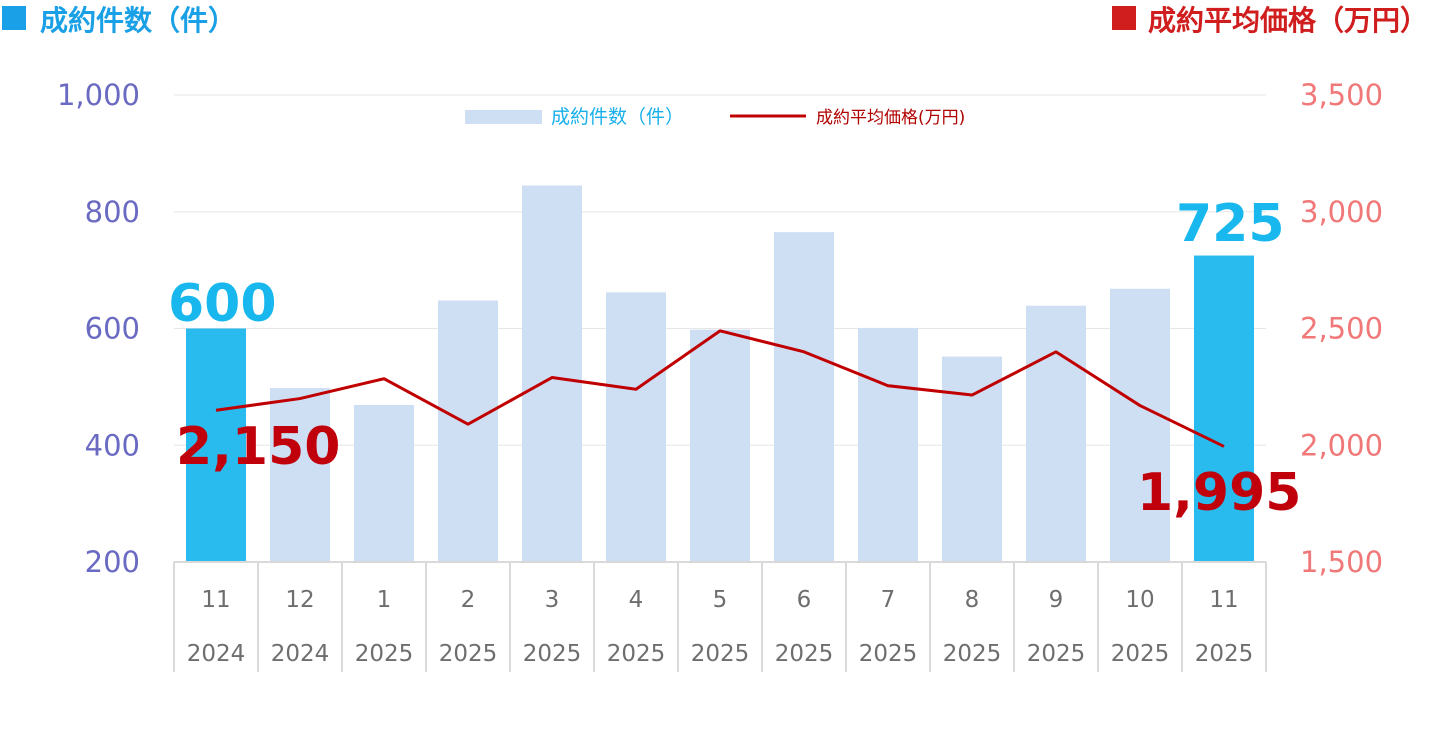  I want to click on left-tick-label: 800, so click(112, 212).